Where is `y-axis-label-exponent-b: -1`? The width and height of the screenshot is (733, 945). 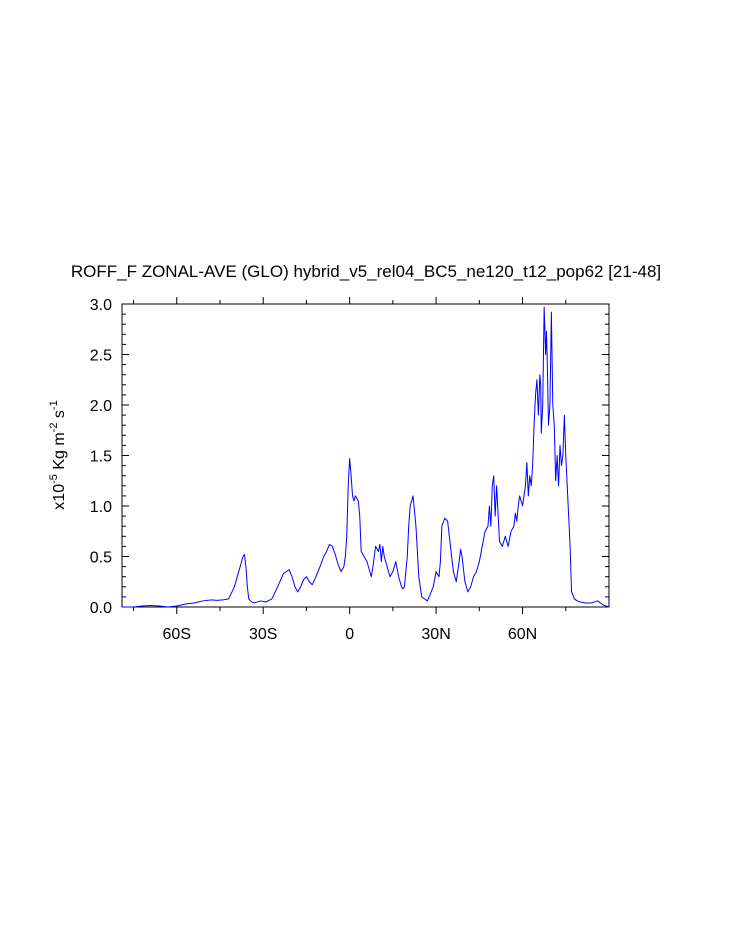 y-axis-label-exponent-b: -1 is located at coordinates (54, 405).